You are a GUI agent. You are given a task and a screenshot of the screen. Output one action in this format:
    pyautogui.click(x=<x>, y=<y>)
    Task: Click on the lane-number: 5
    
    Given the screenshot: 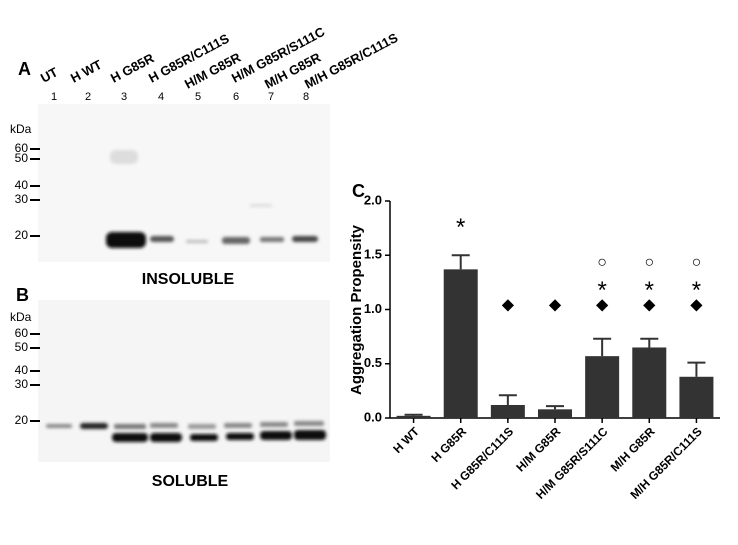 What is the action you would take?
    pyautogui.click(x=198, y=97)
    